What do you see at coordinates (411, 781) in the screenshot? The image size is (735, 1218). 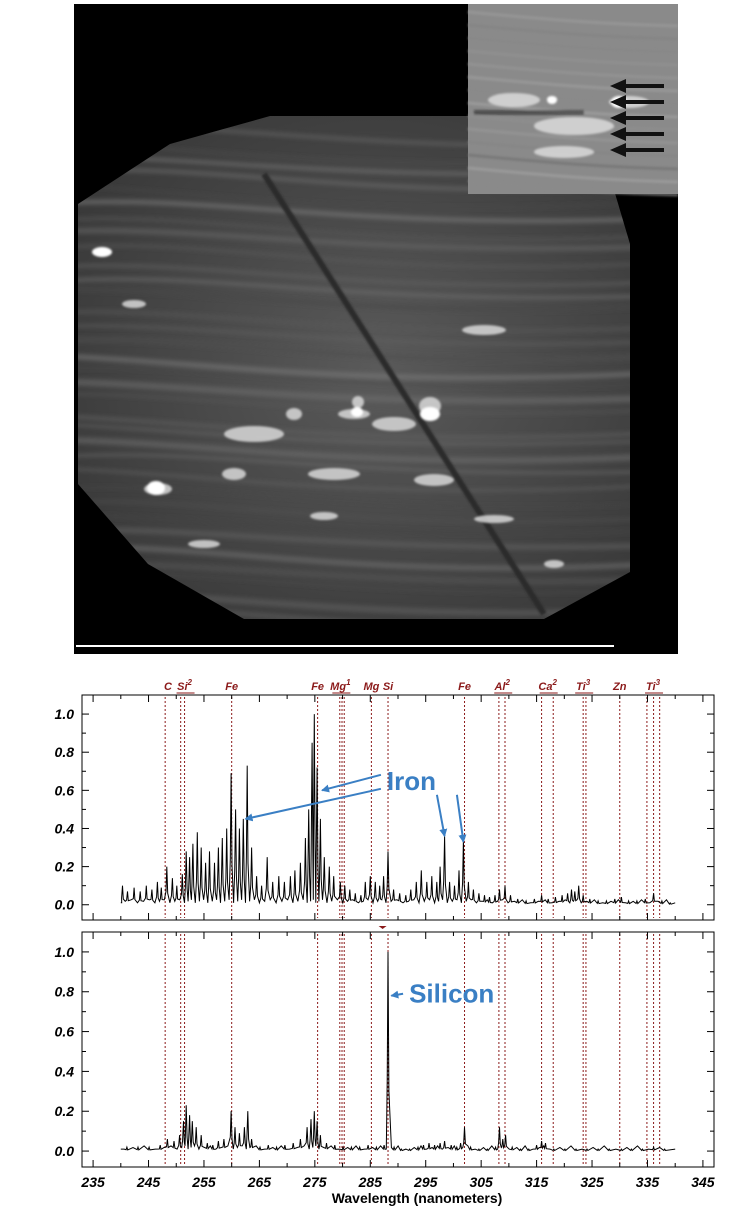 I see `annotation-label: Iron` at bounding box center [411, 781].